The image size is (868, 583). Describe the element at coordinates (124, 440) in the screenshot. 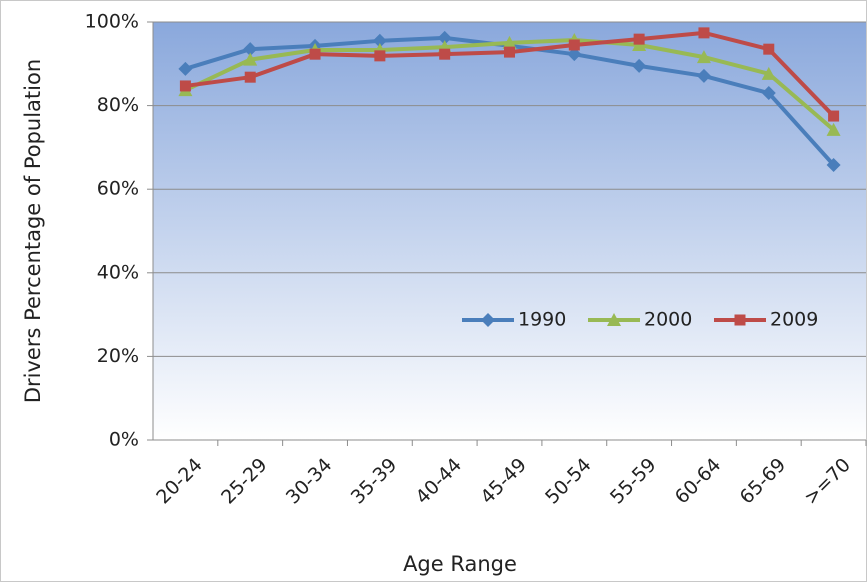

I see `y-tick-label: 0%` at that location.